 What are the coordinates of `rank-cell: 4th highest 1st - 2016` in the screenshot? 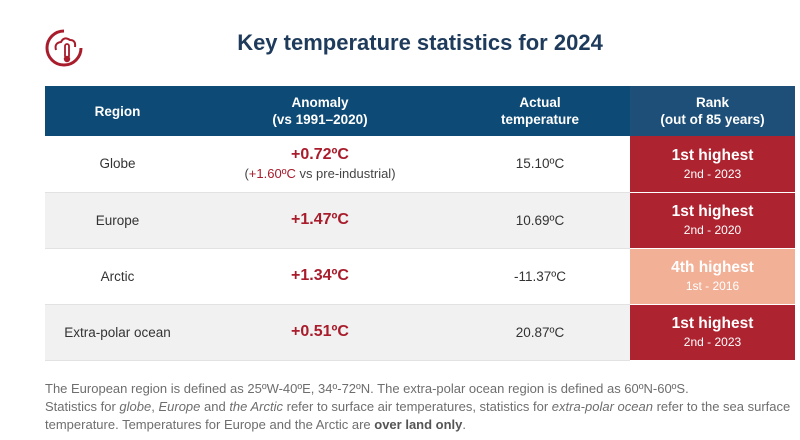 It's located at (712, 276).